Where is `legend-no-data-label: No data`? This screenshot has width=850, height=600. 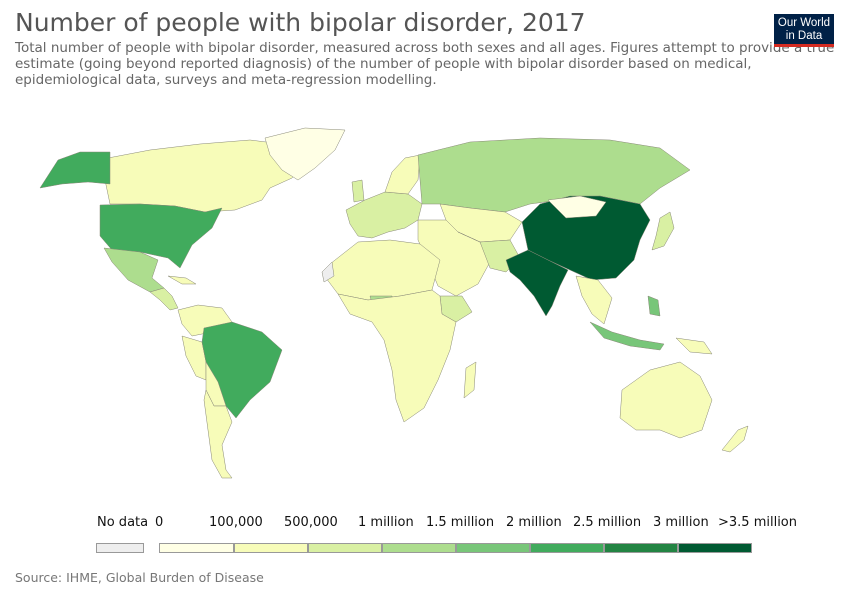
legend-no-data-label: No data is located at coordinates (123, 522).